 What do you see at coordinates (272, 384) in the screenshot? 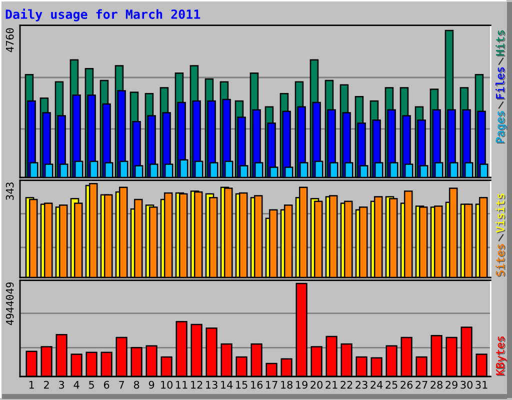
I see `x-tick-label: 17` at bounding box center [272, 384].